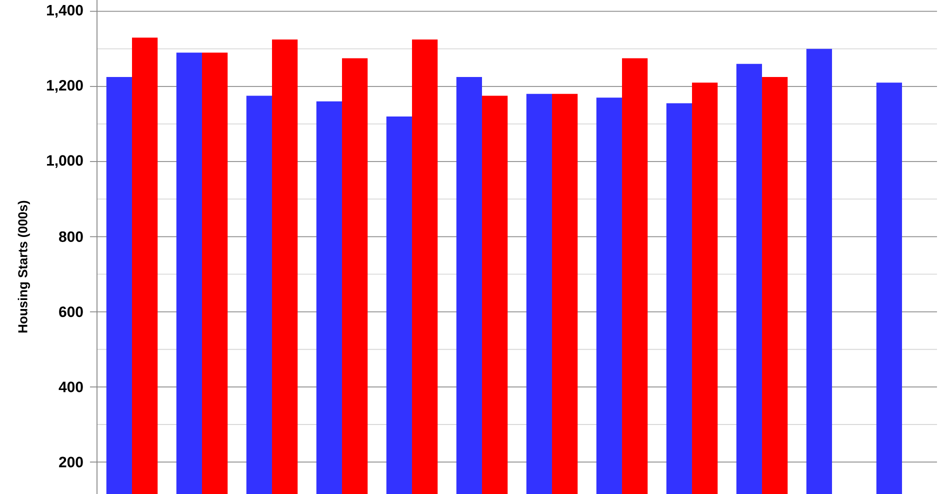 The height and width of the screenshot is (494, 941). What do you see at coordinates (71, 312) in the screenshot?
I see `y-tick-label: 600` at bounding box center [71, 312].